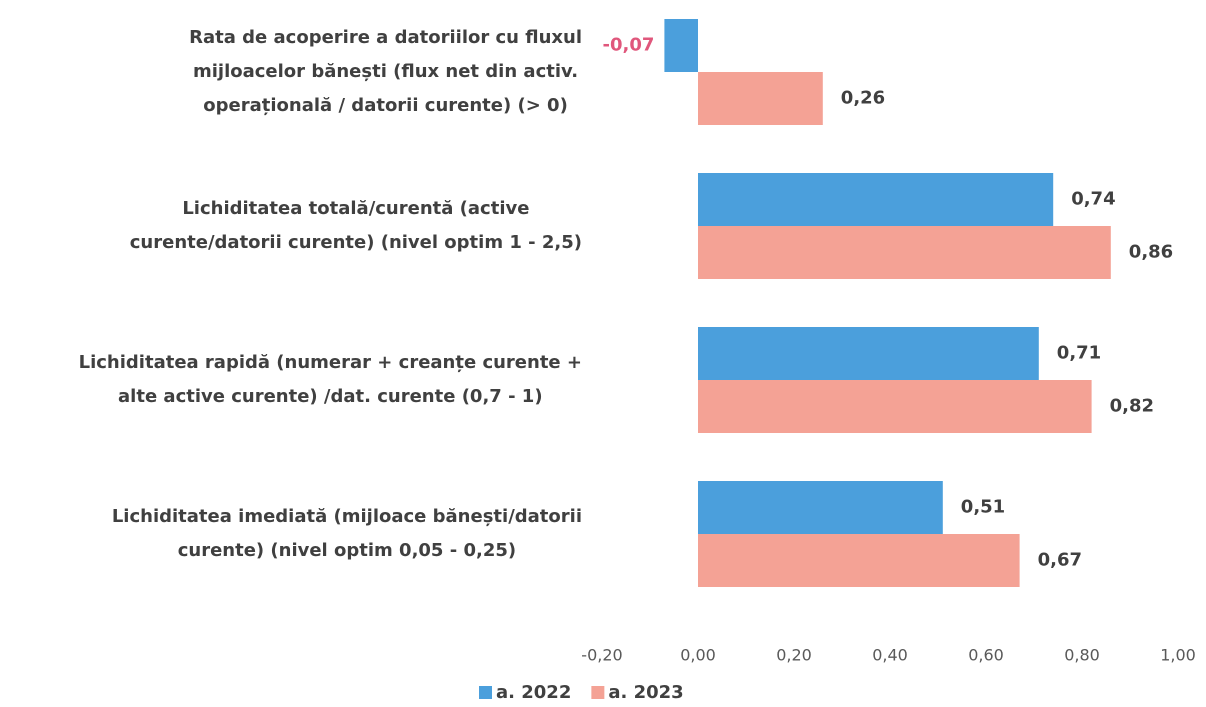  What do you see at coordinates (698, 655) in the screenshot?
I see `x-tick-label: 0,00` at bounding box center [698, 655].